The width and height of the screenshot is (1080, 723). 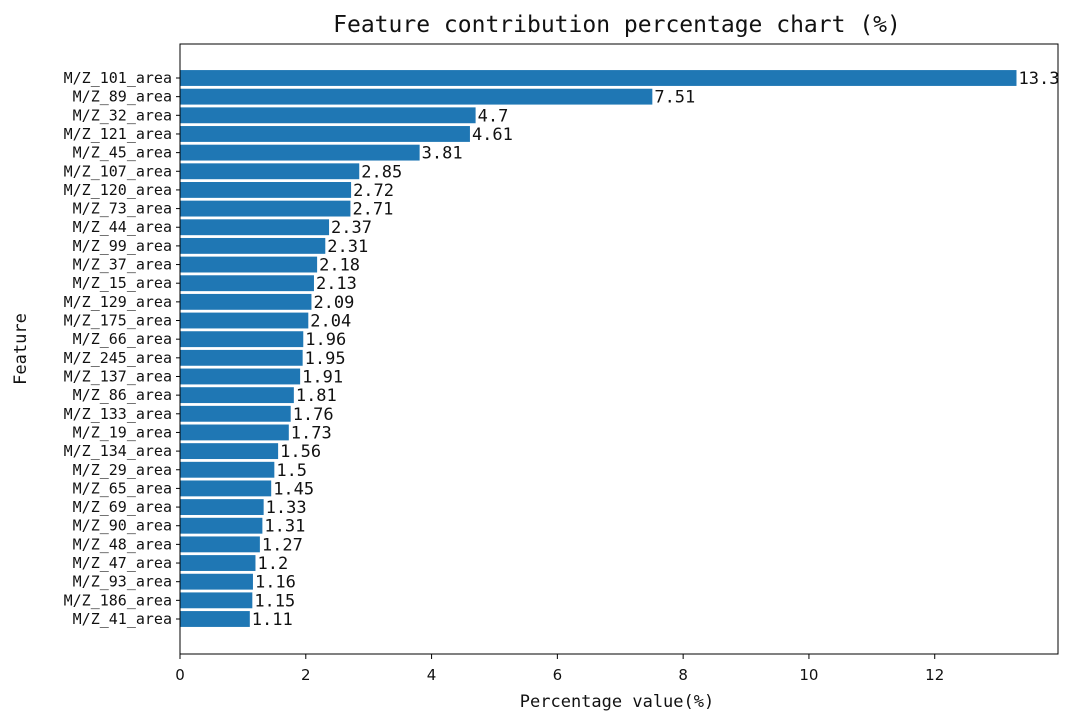 I want to click on y-tick-label-5: M/Z_107_area, so click(x=118, y=171).